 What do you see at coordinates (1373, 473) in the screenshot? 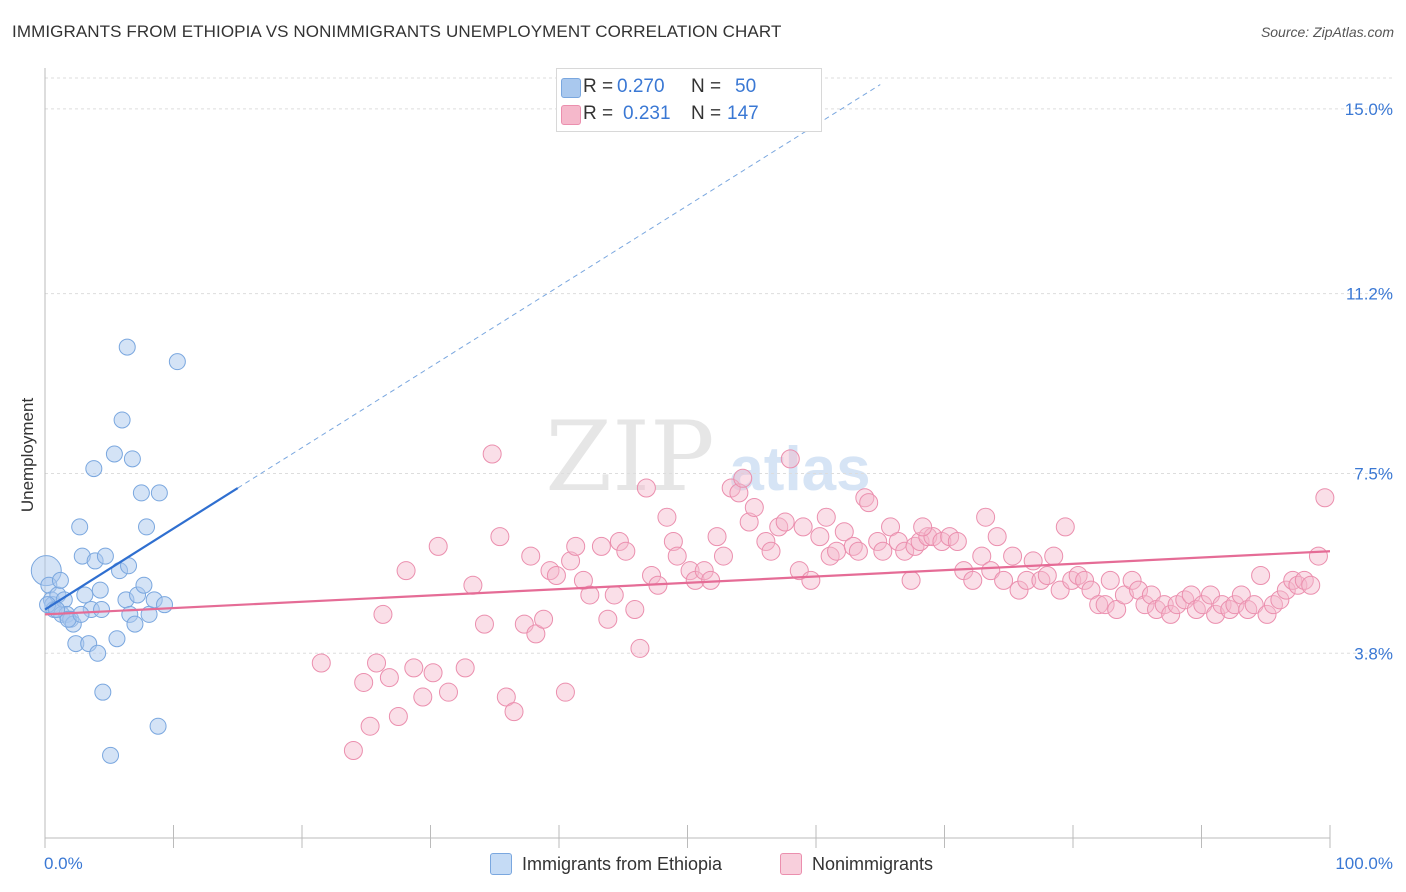
I see `y-tick-label: 7.5%` at bounding box center [1373, 473].